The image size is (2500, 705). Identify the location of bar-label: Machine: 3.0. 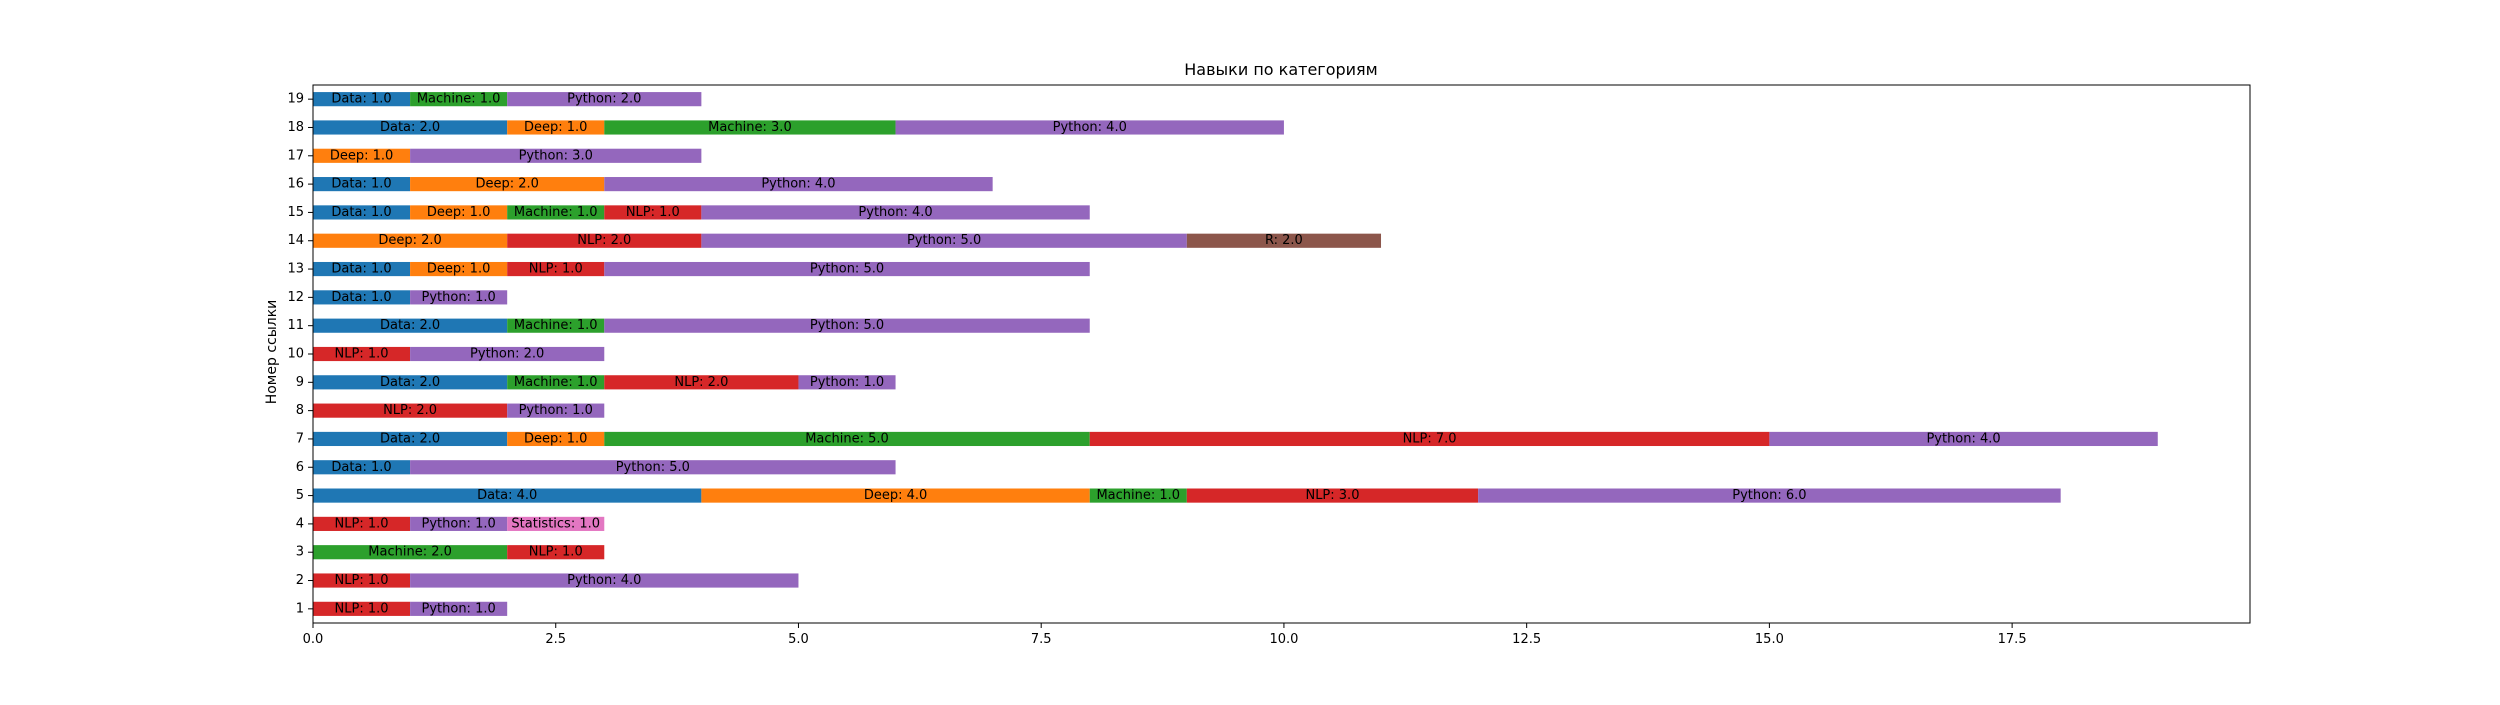
(750, 127).